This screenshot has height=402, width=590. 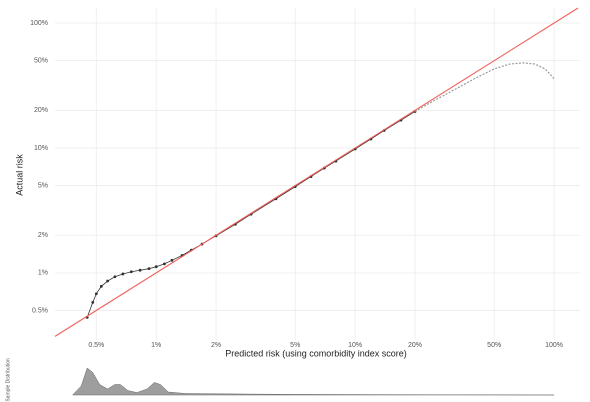 I want to click on x-tick-label: 20%, so click(x=415, y=345).